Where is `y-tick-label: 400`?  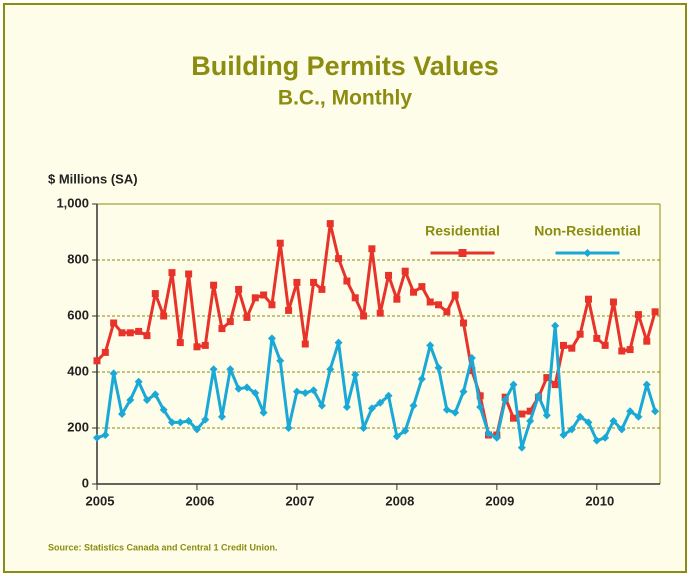
y-tick-label: 400 is located at coordinates (78, 370).